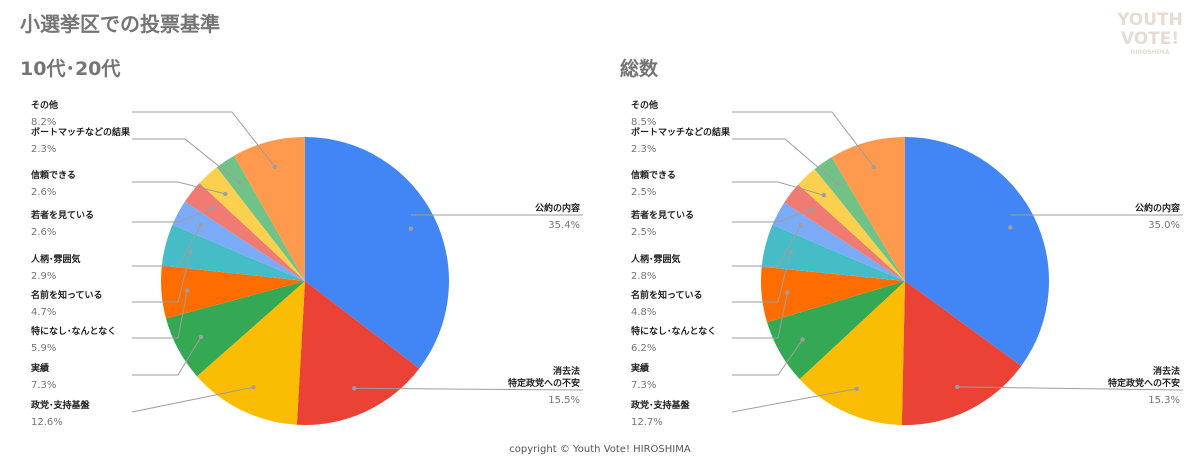 The image size is (1200, 460). I want to click on slice-value-2: 12.6%, so click(47, 422).